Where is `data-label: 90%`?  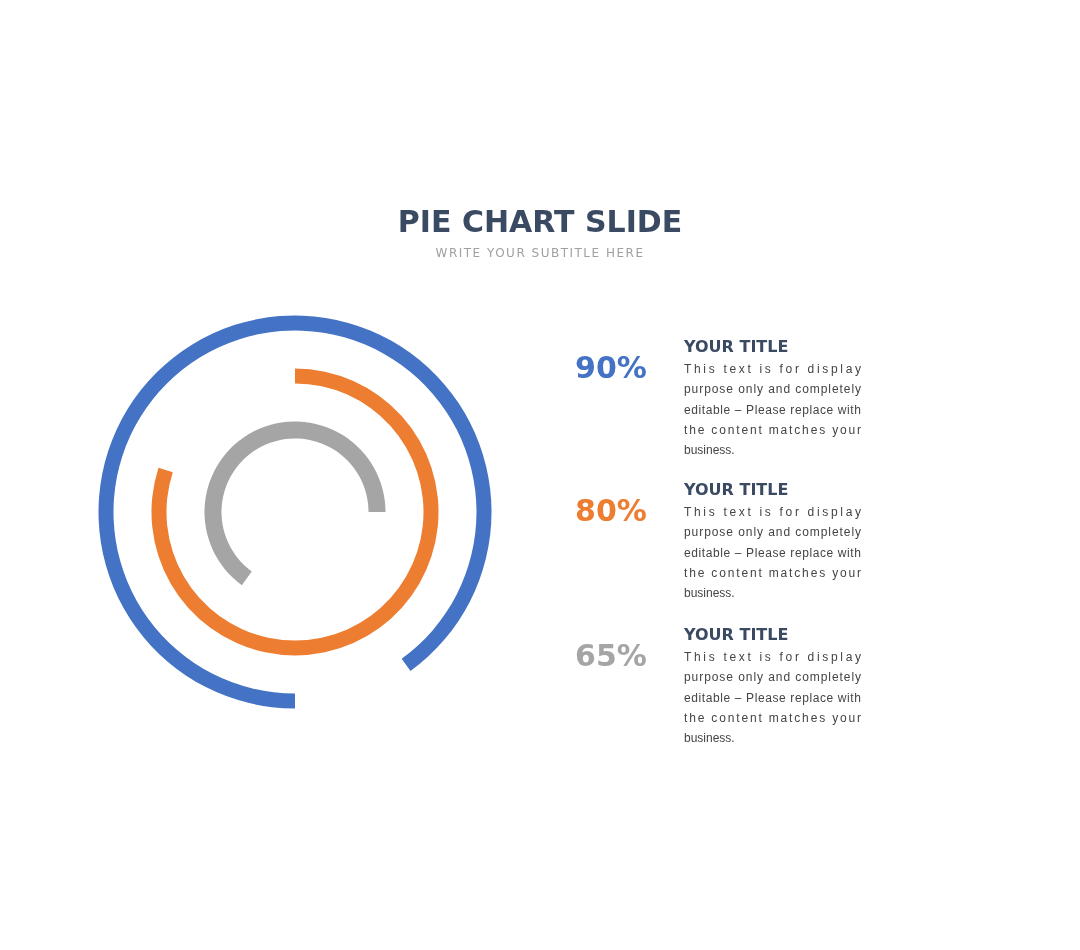
data-label: 90% is located at coordinates (611, 367).